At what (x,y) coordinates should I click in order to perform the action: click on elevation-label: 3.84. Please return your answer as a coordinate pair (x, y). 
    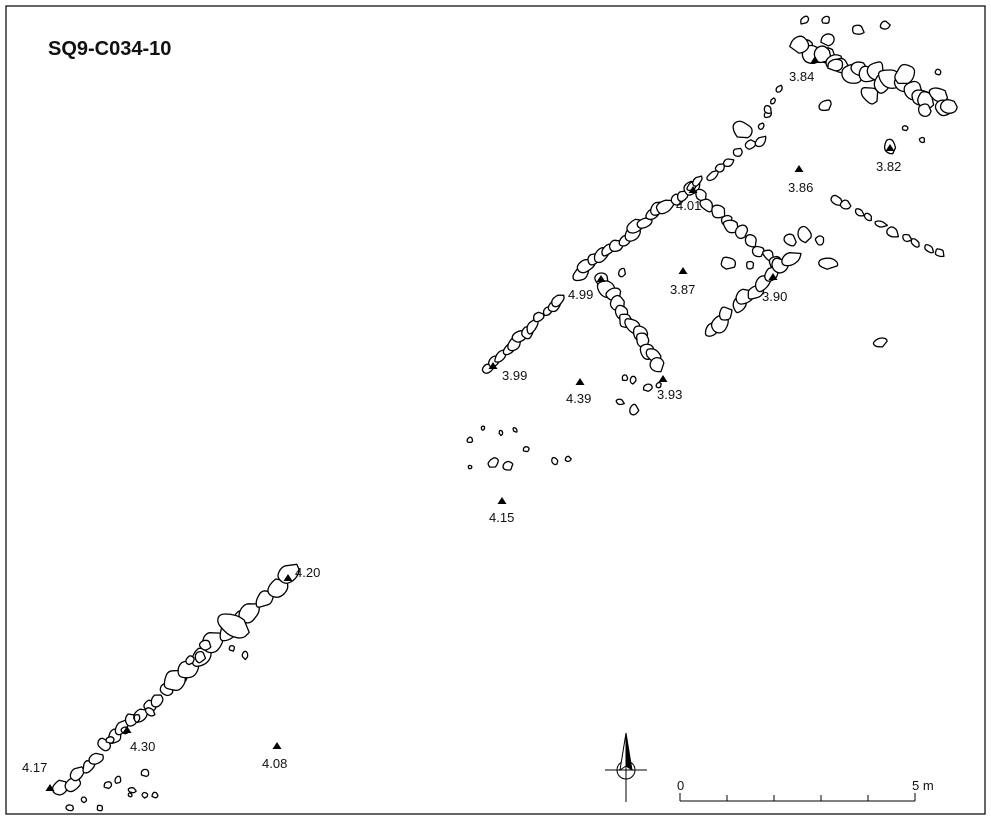
    Looking at the image, I should click on (801, 76).